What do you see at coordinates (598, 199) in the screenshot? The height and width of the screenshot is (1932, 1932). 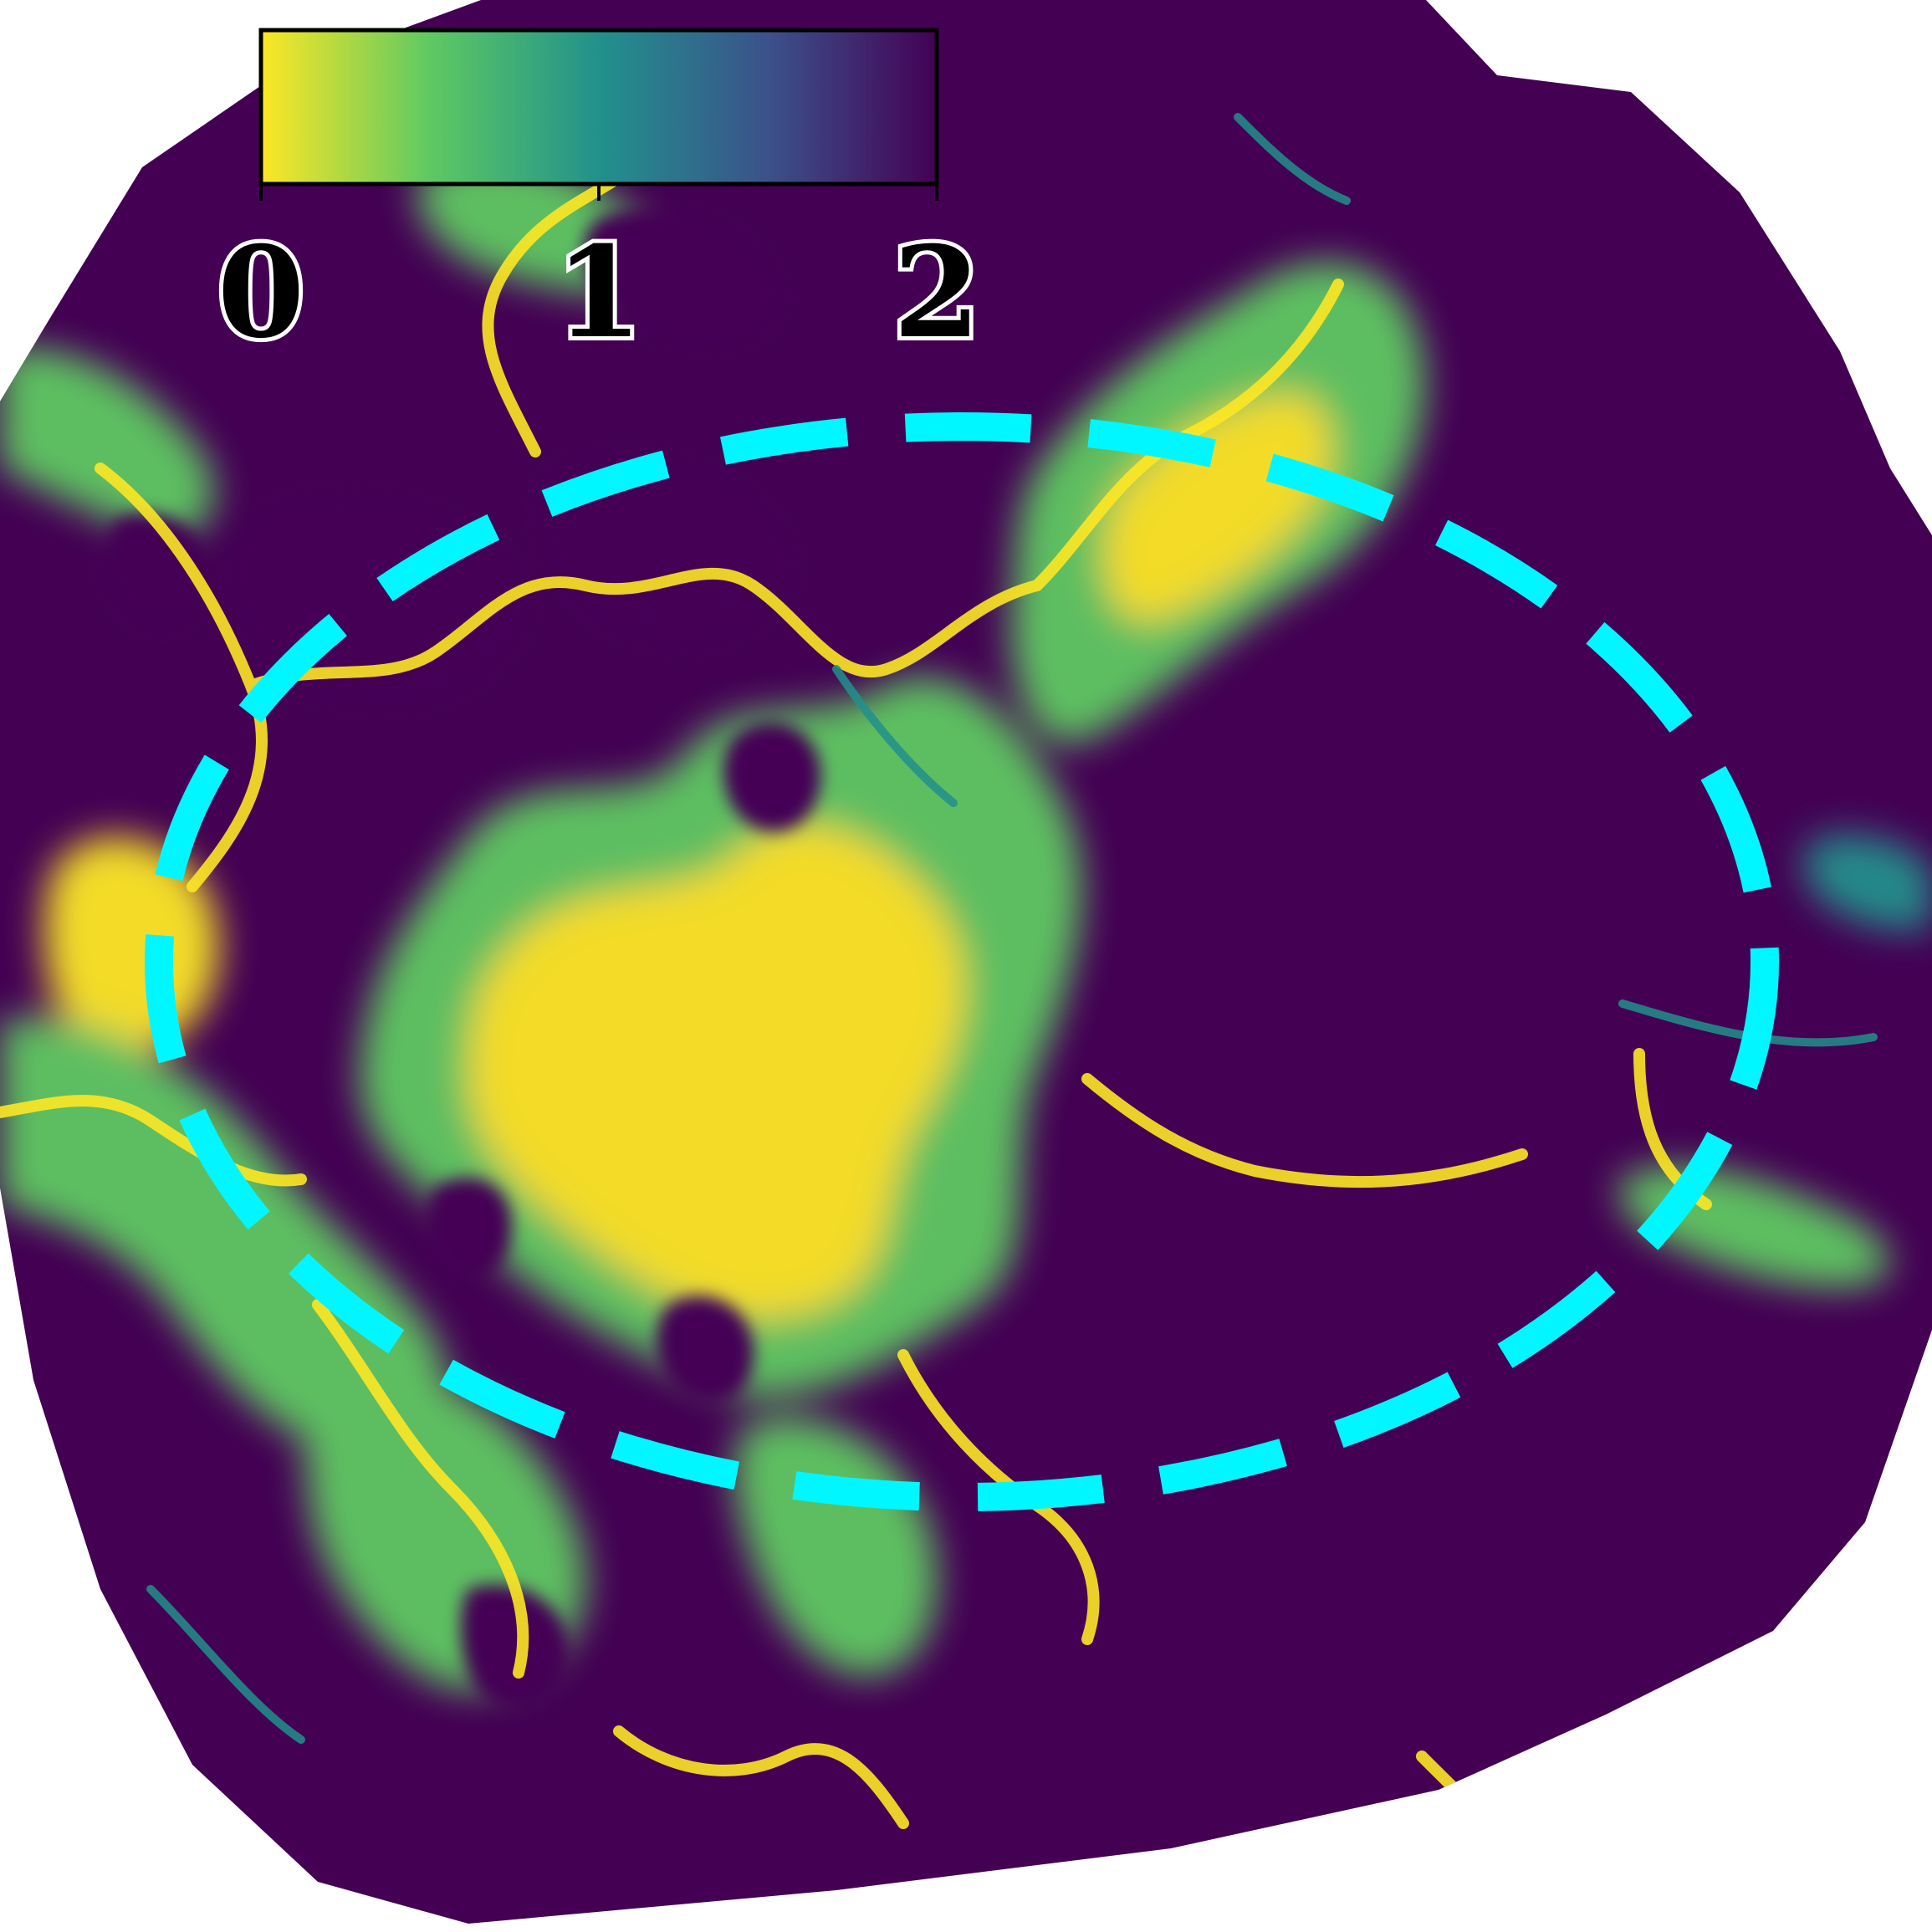 I see `colorbar: 0 1 2` at bounding box center [598, 199].